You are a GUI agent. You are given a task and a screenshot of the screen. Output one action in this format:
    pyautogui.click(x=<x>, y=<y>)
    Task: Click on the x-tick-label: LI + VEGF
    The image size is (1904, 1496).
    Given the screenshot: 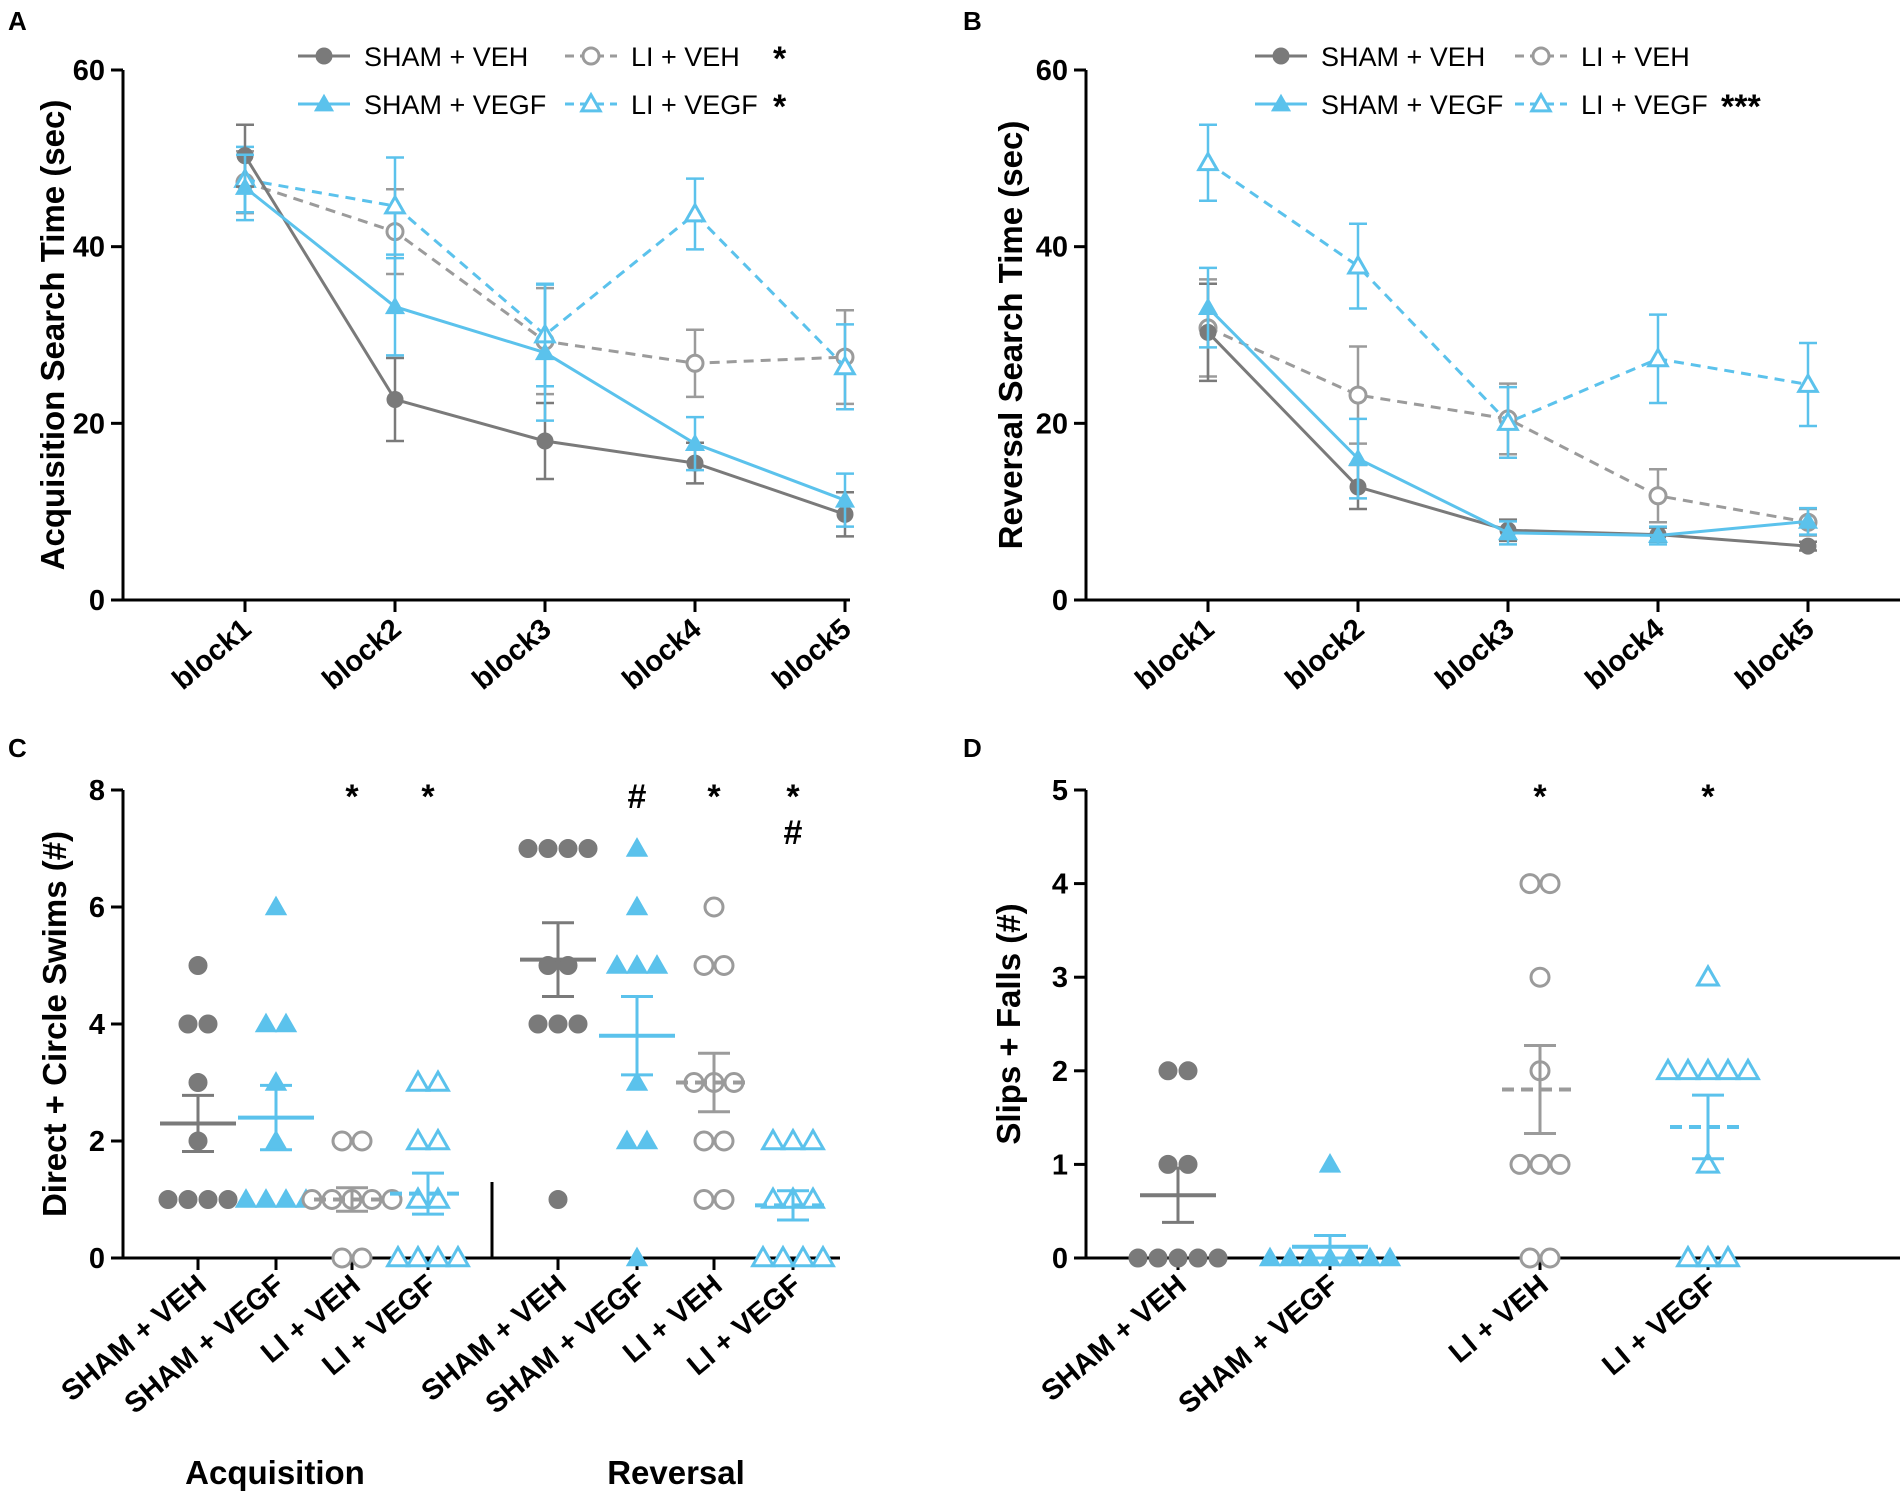 What is the action you would take?
    pyautogui.click(x=1659, y=1325)
    